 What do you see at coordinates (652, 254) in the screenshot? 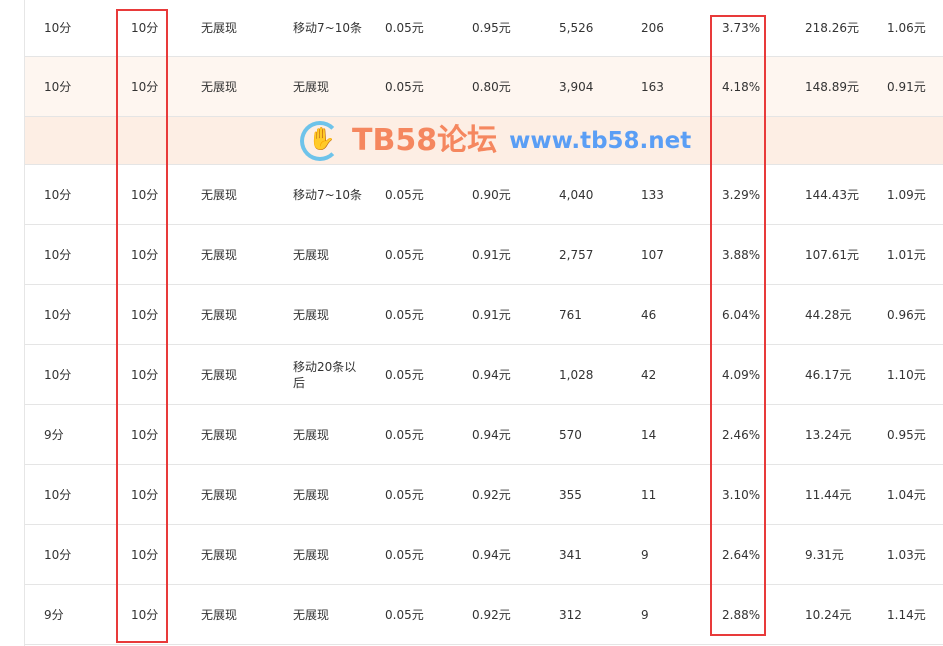
I see `table-cell: 107` at bounding box center [652, 254].